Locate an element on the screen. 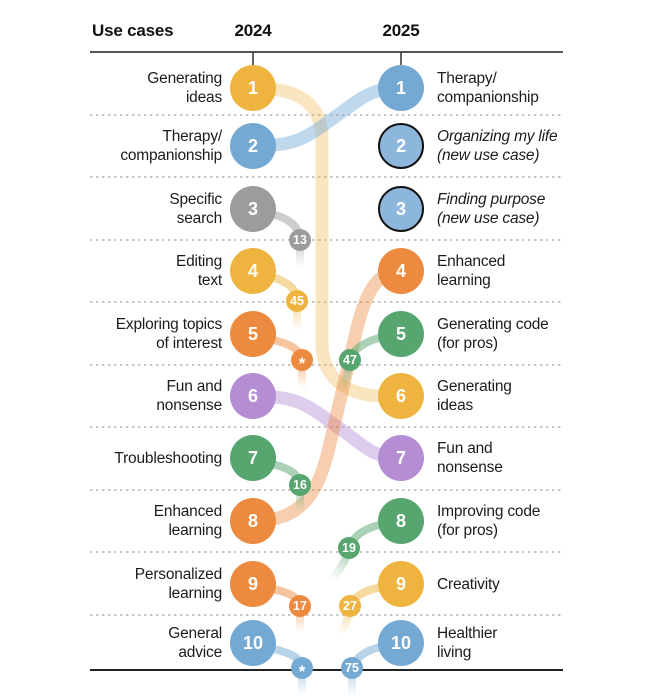 This screenshot has width=646, height=700. rank-circle-2024: 1 is located at coordinates (253, 88).